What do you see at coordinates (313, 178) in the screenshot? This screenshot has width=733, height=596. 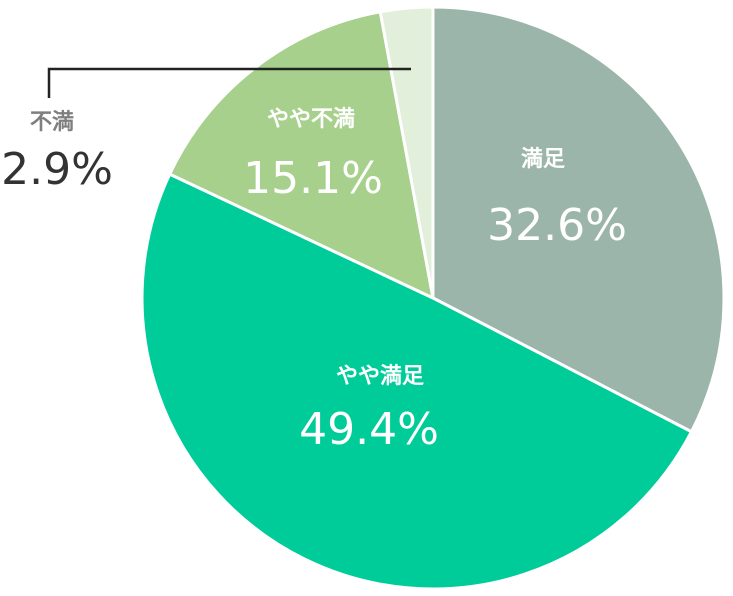 I see `slice-value-3: 15.1%` at bounding box center [313, 178].